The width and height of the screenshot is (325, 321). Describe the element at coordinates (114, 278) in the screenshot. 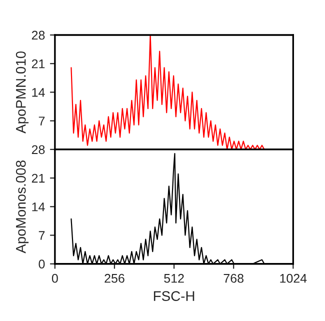

I see `x-tick-label: 256` at that location.